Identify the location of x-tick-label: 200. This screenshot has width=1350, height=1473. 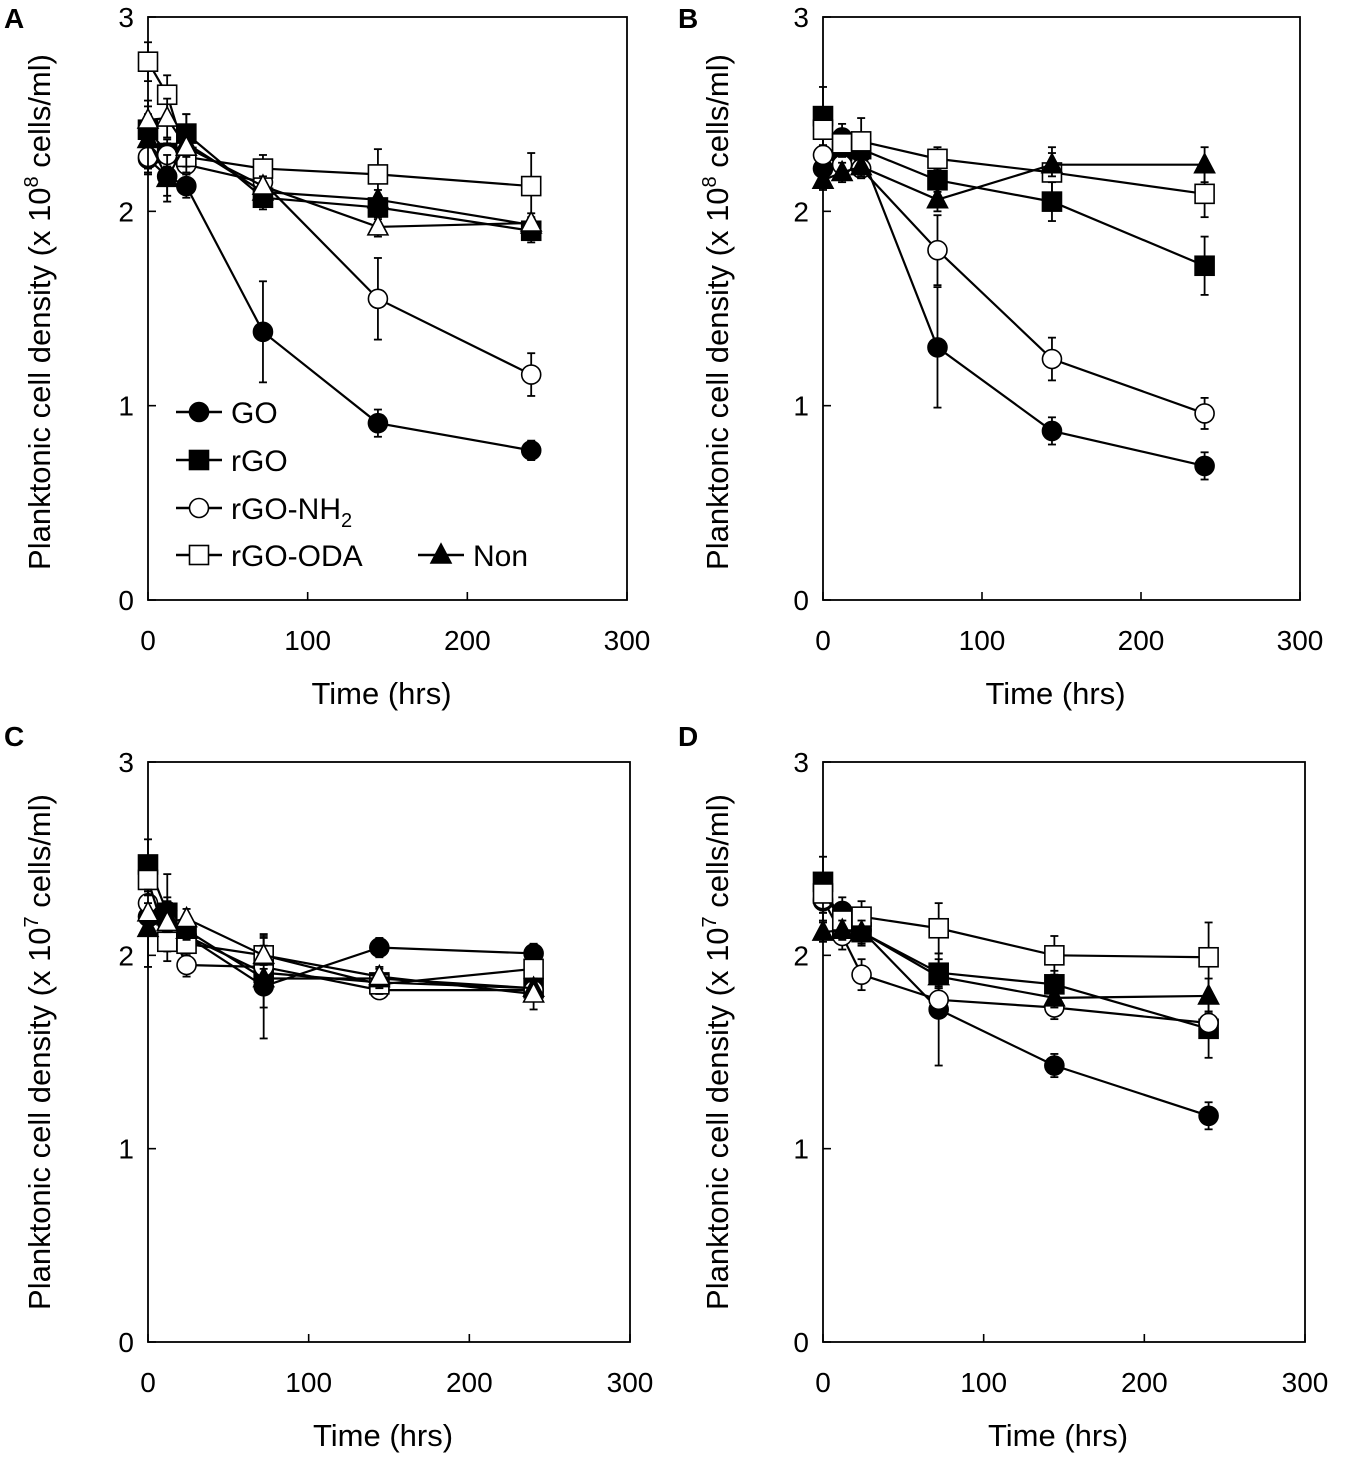
(467, 640).